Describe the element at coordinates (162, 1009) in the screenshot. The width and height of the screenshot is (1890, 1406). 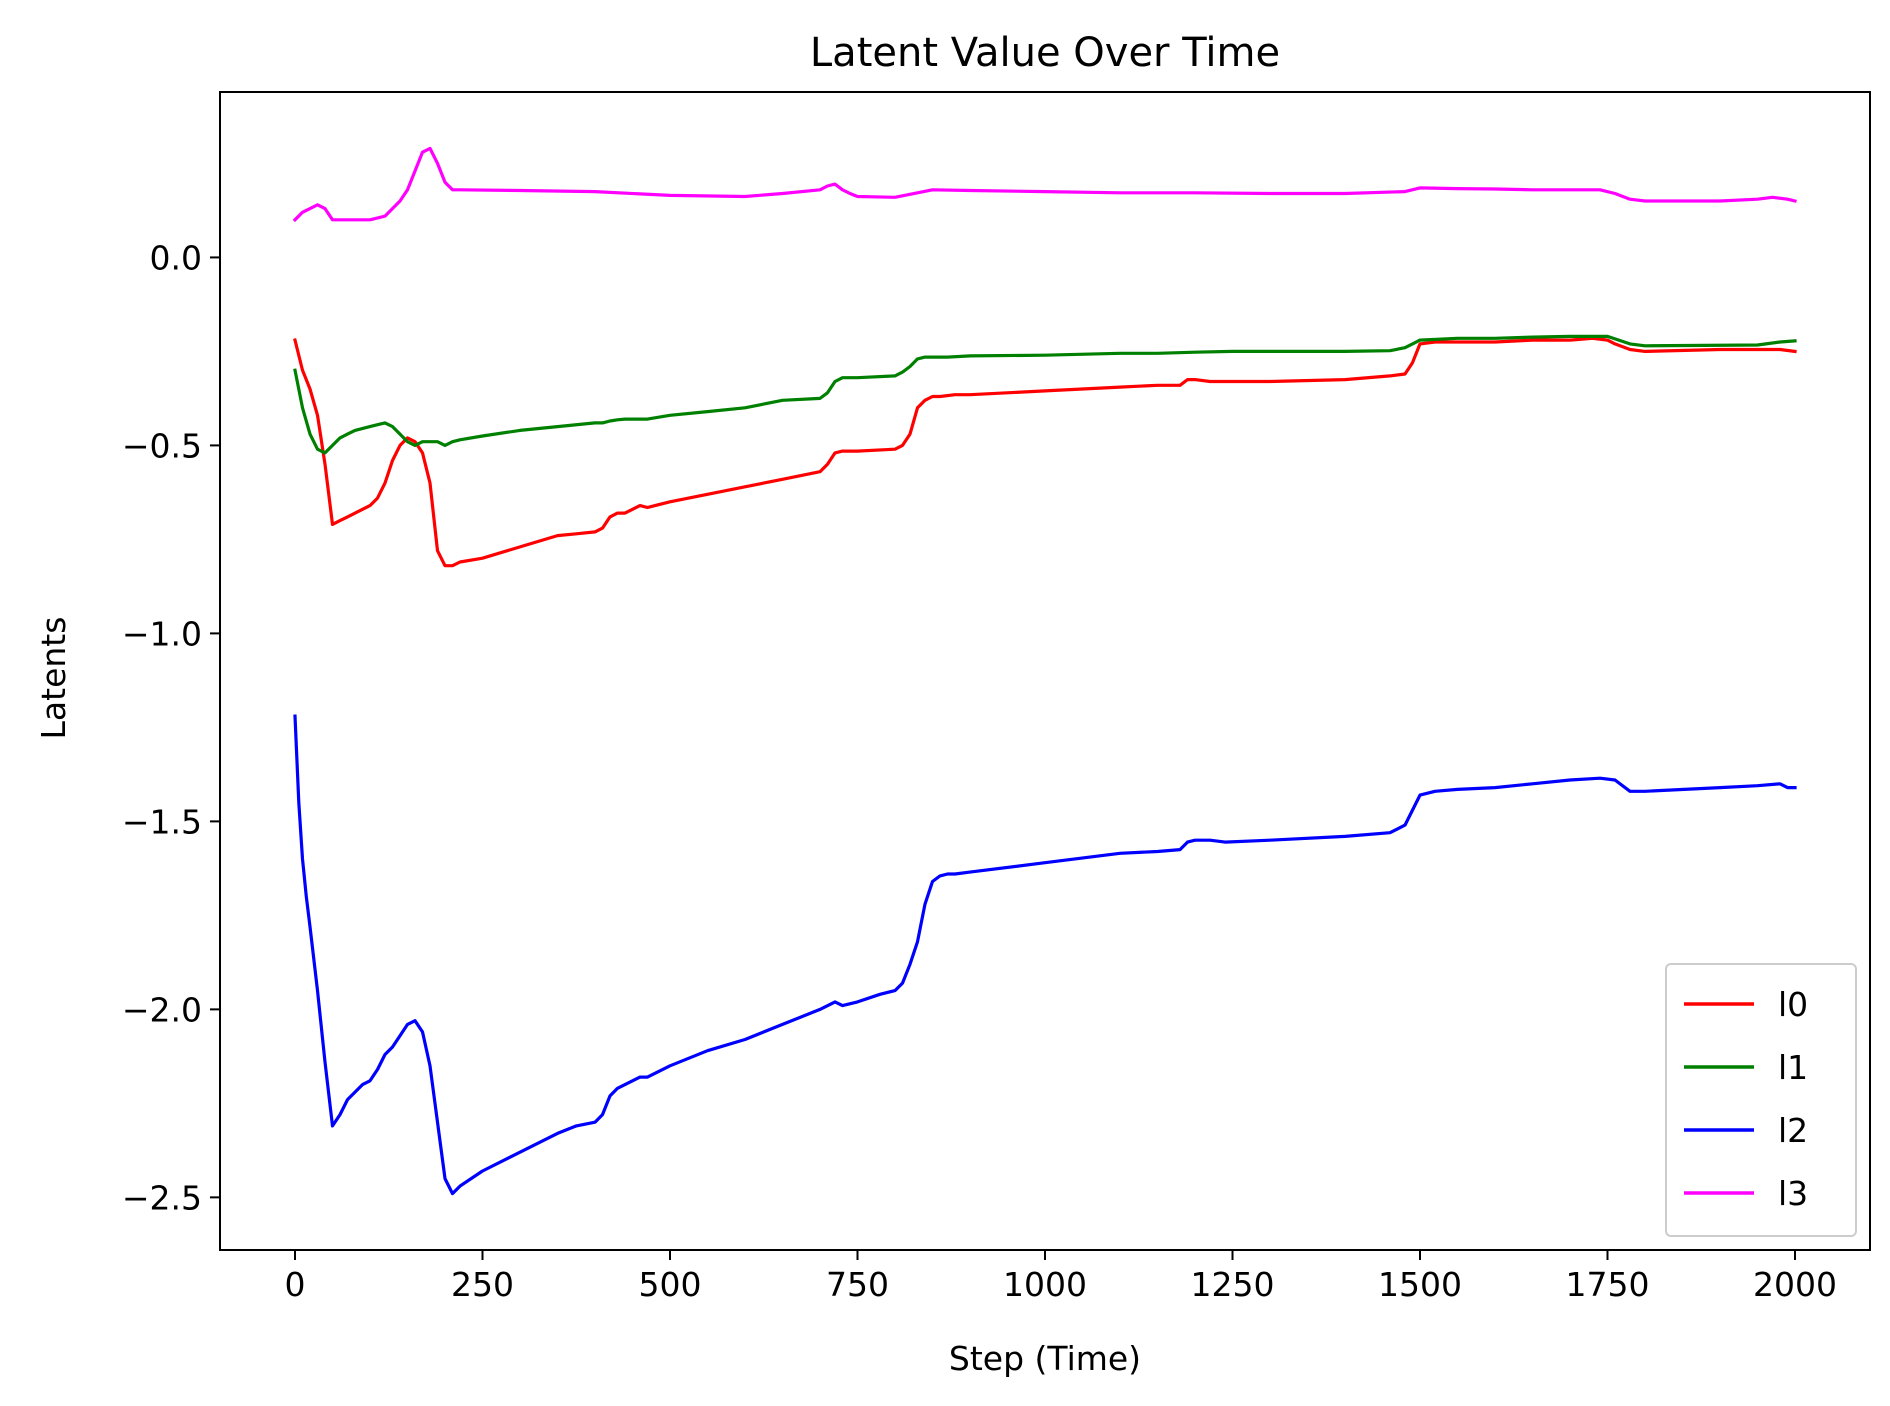
I see `y-tick-label: −2.0` at that location.